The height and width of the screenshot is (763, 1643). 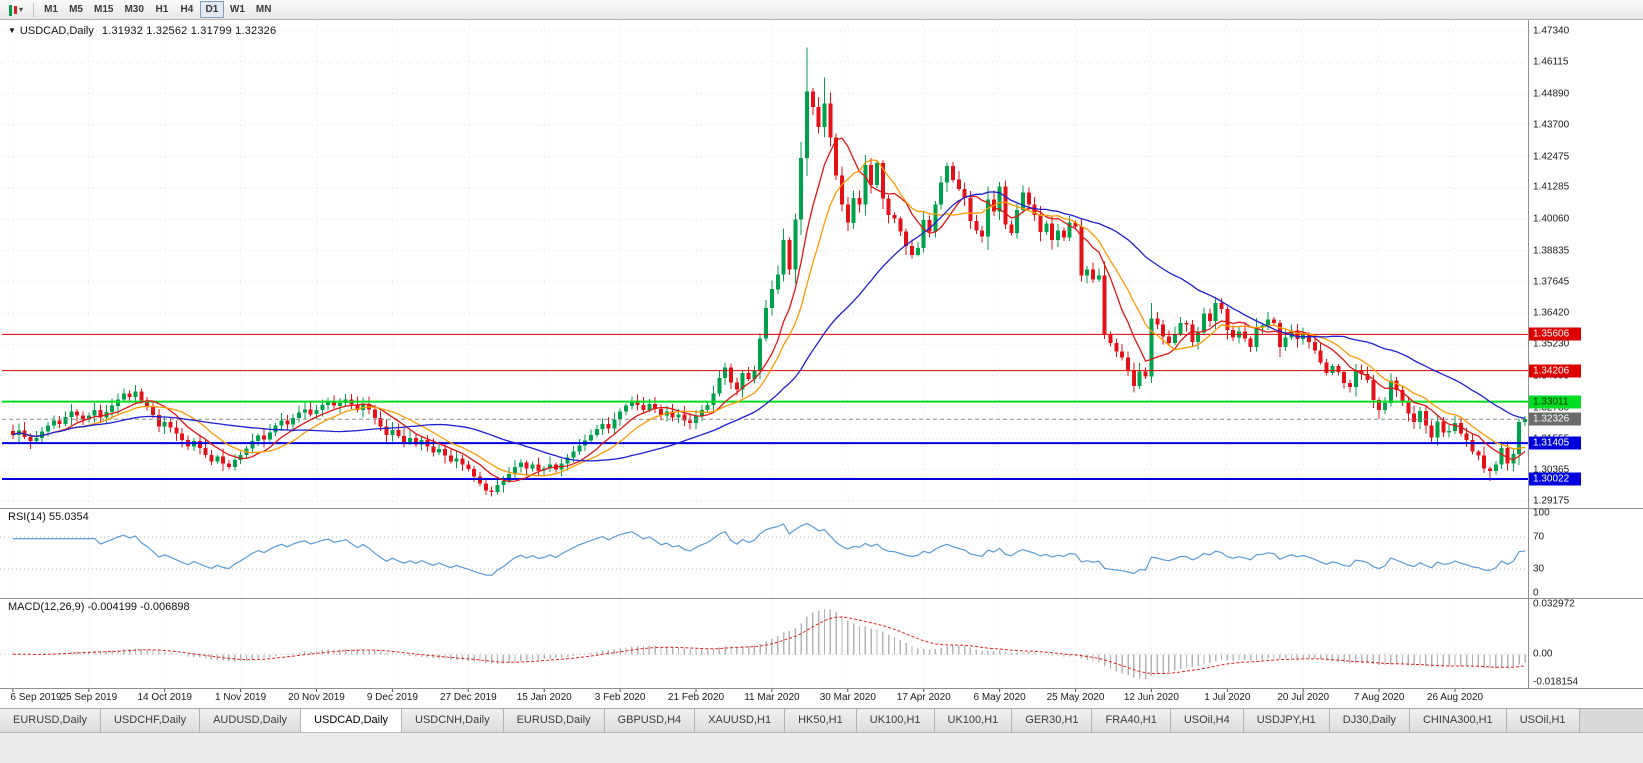 I want to click on chart-tab-usdchf-daily: USDCHF,Daily, so click(x=150, y=720).